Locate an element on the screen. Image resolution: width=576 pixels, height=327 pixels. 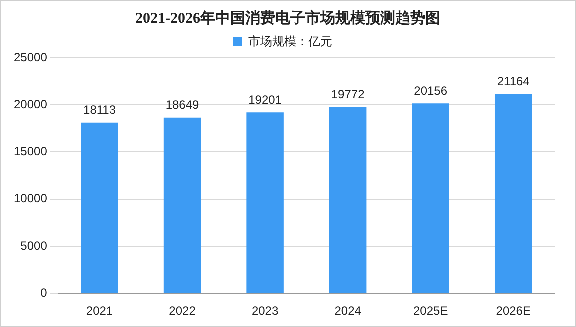
y-tick-label: 20000 is located at coordinates (31, 104).